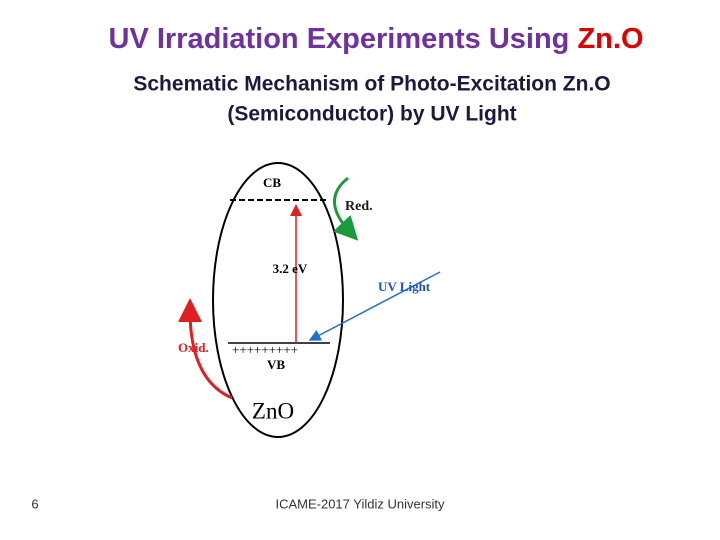  What do you see at coordinates (371, 114) in the screenshot?
I see `subtitle: (Semiconductor) by UV Light` at bounding box center [371, 114].